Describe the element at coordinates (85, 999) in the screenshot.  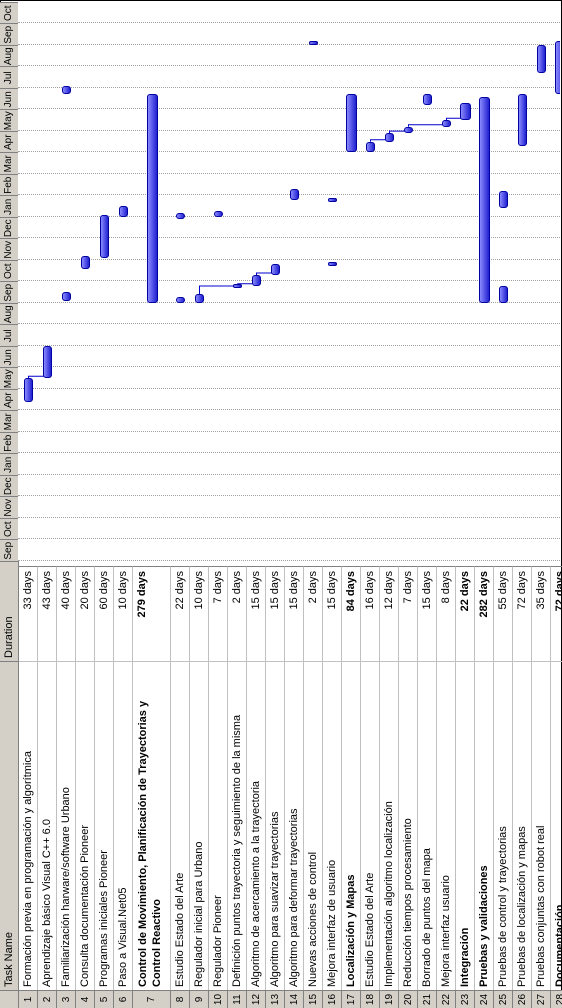
I see `task-id: 4` at that location.